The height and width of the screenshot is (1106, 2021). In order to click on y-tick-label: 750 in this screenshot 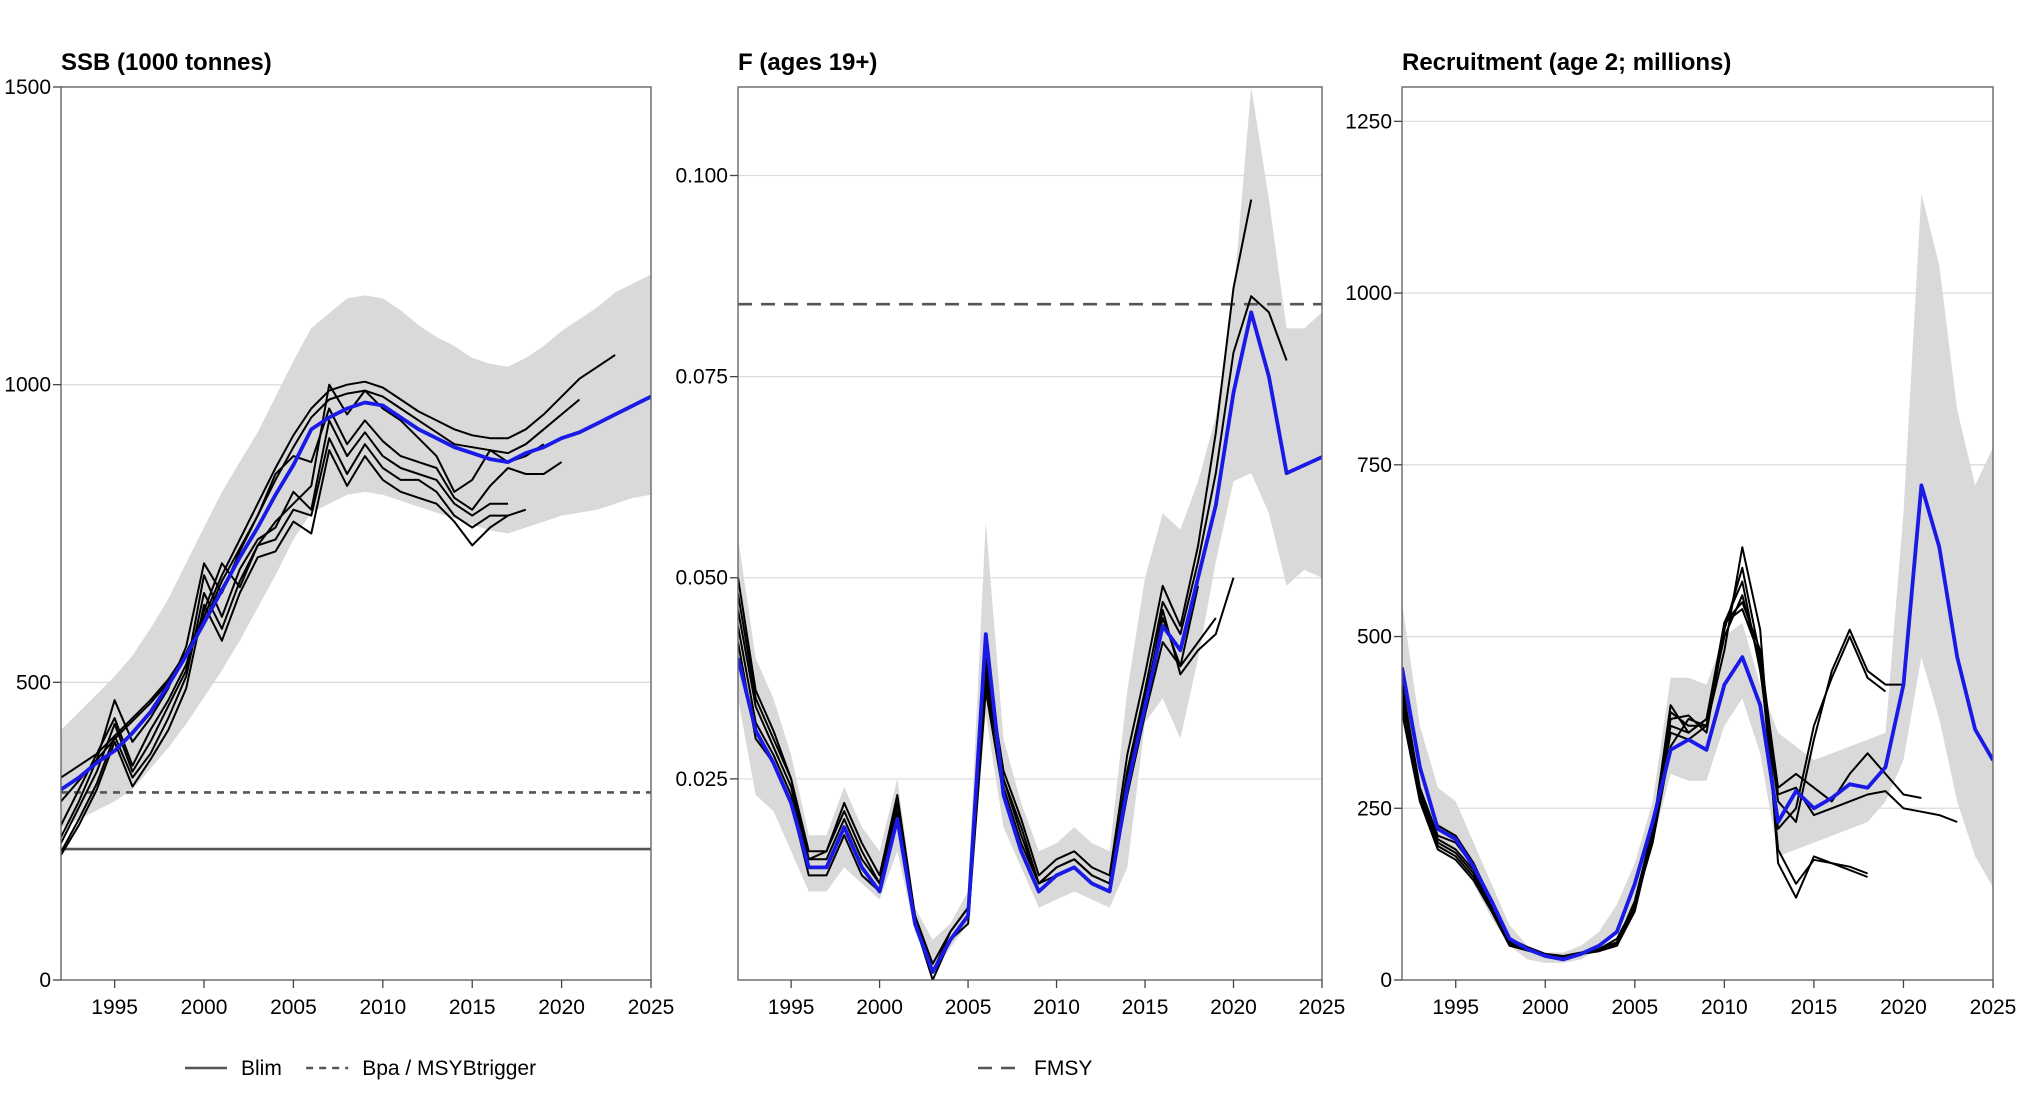, I will do `click(1374, 465)`.